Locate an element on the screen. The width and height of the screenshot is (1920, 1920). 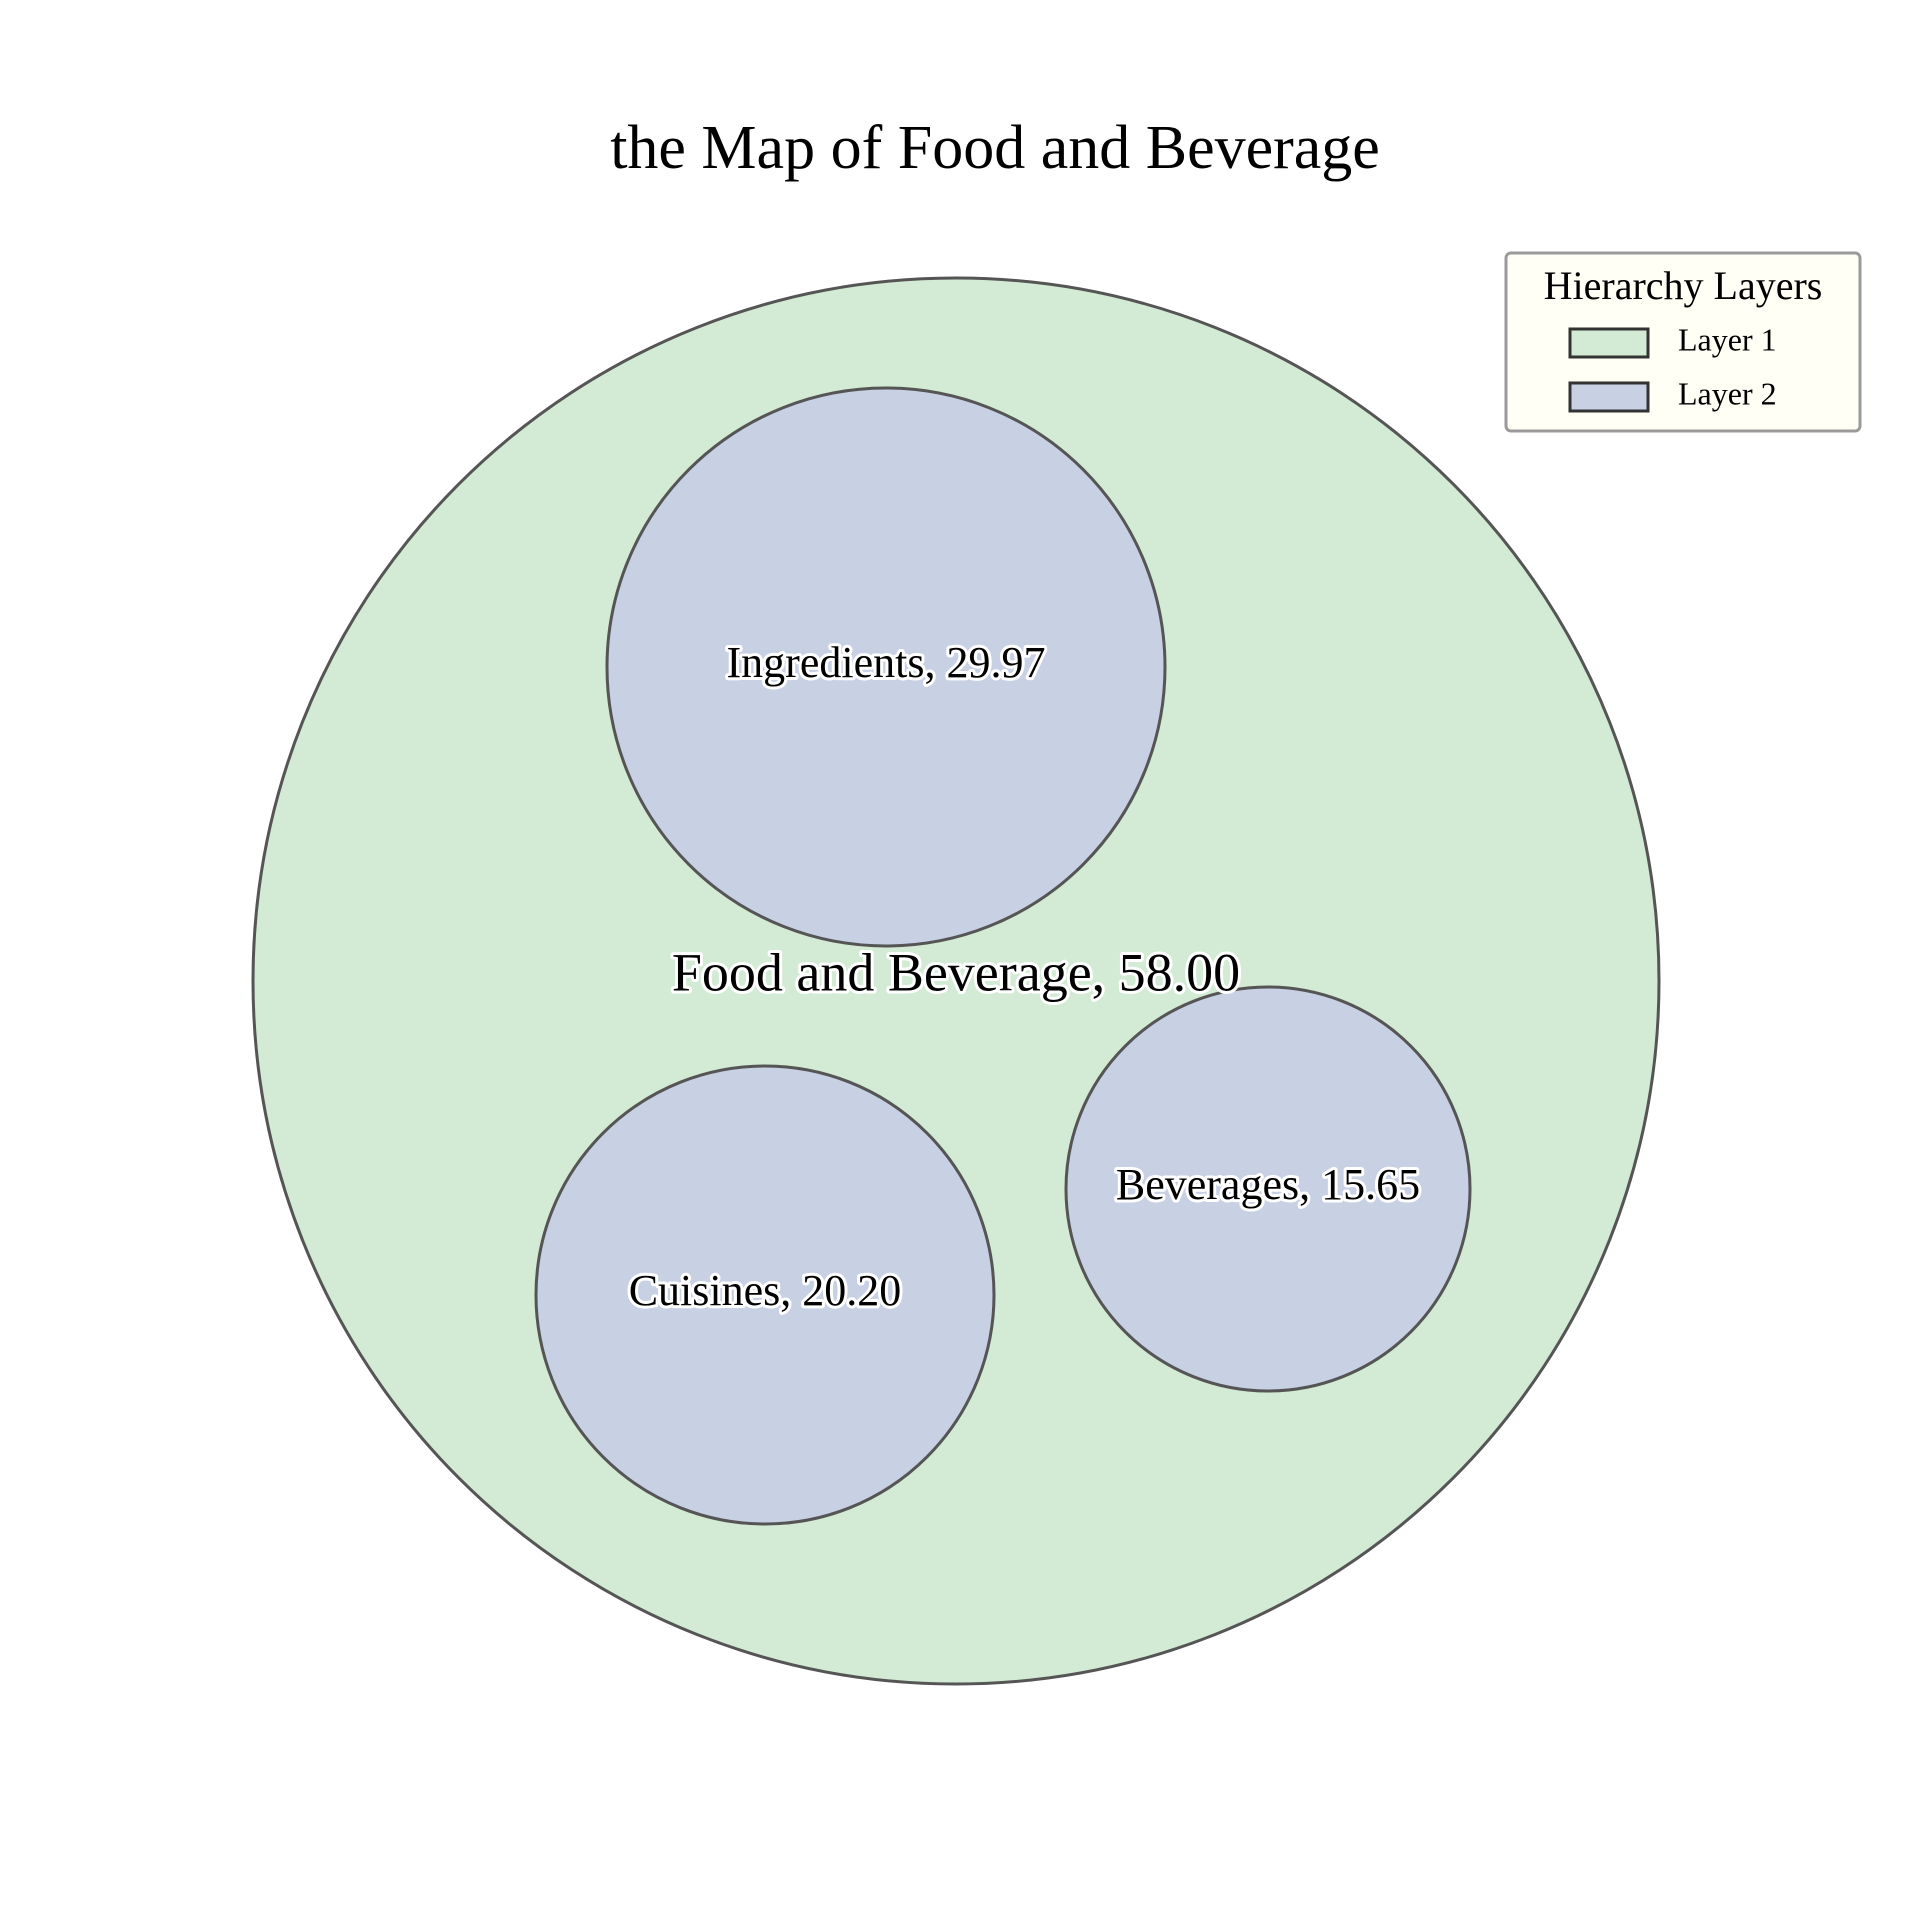
legend-title: Hierarchy Layers is located at coordinates (1683, 285).